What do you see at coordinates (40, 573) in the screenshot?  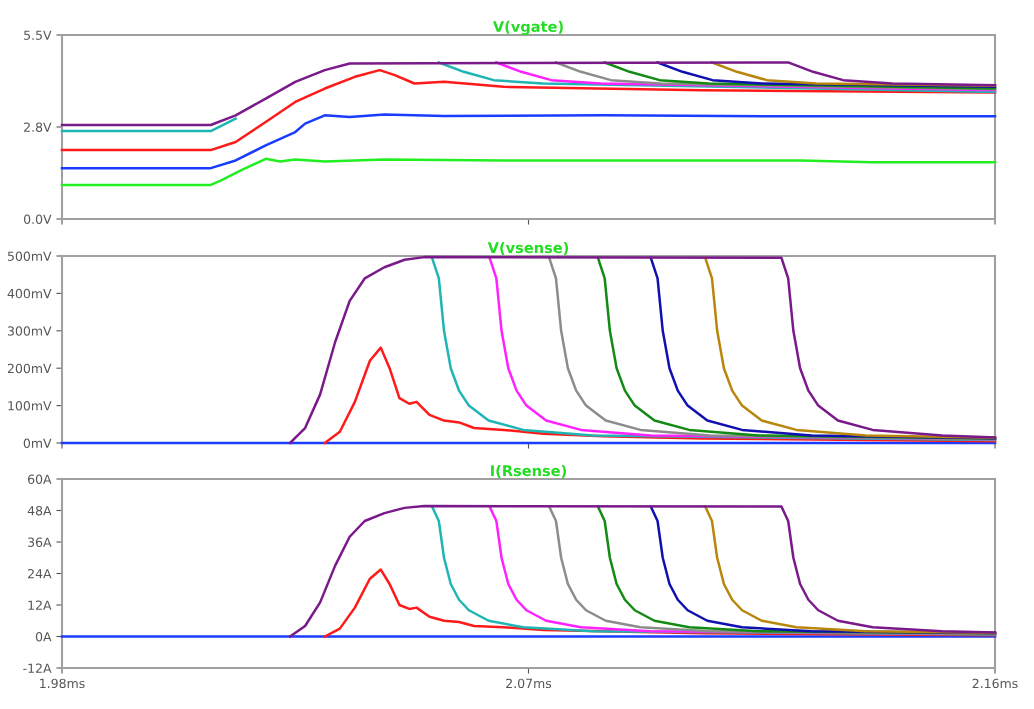 I see `y-tick-label: 24A` at bounding box center [40, 573].